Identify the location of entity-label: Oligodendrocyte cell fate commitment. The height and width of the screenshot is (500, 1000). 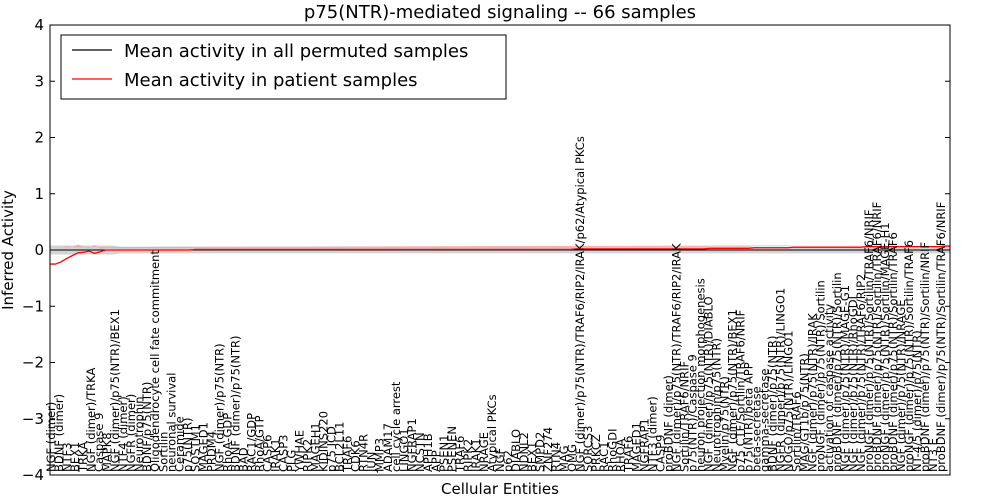
(155, 361).